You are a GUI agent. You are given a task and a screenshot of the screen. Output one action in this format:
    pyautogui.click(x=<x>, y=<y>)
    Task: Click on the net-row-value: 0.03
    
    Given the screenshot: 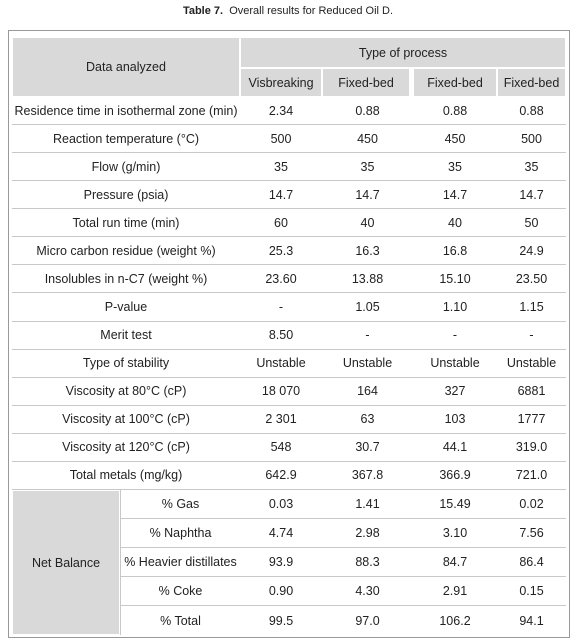 What is the action you would take?
    pyautogui.click(x=281, y=504)
    